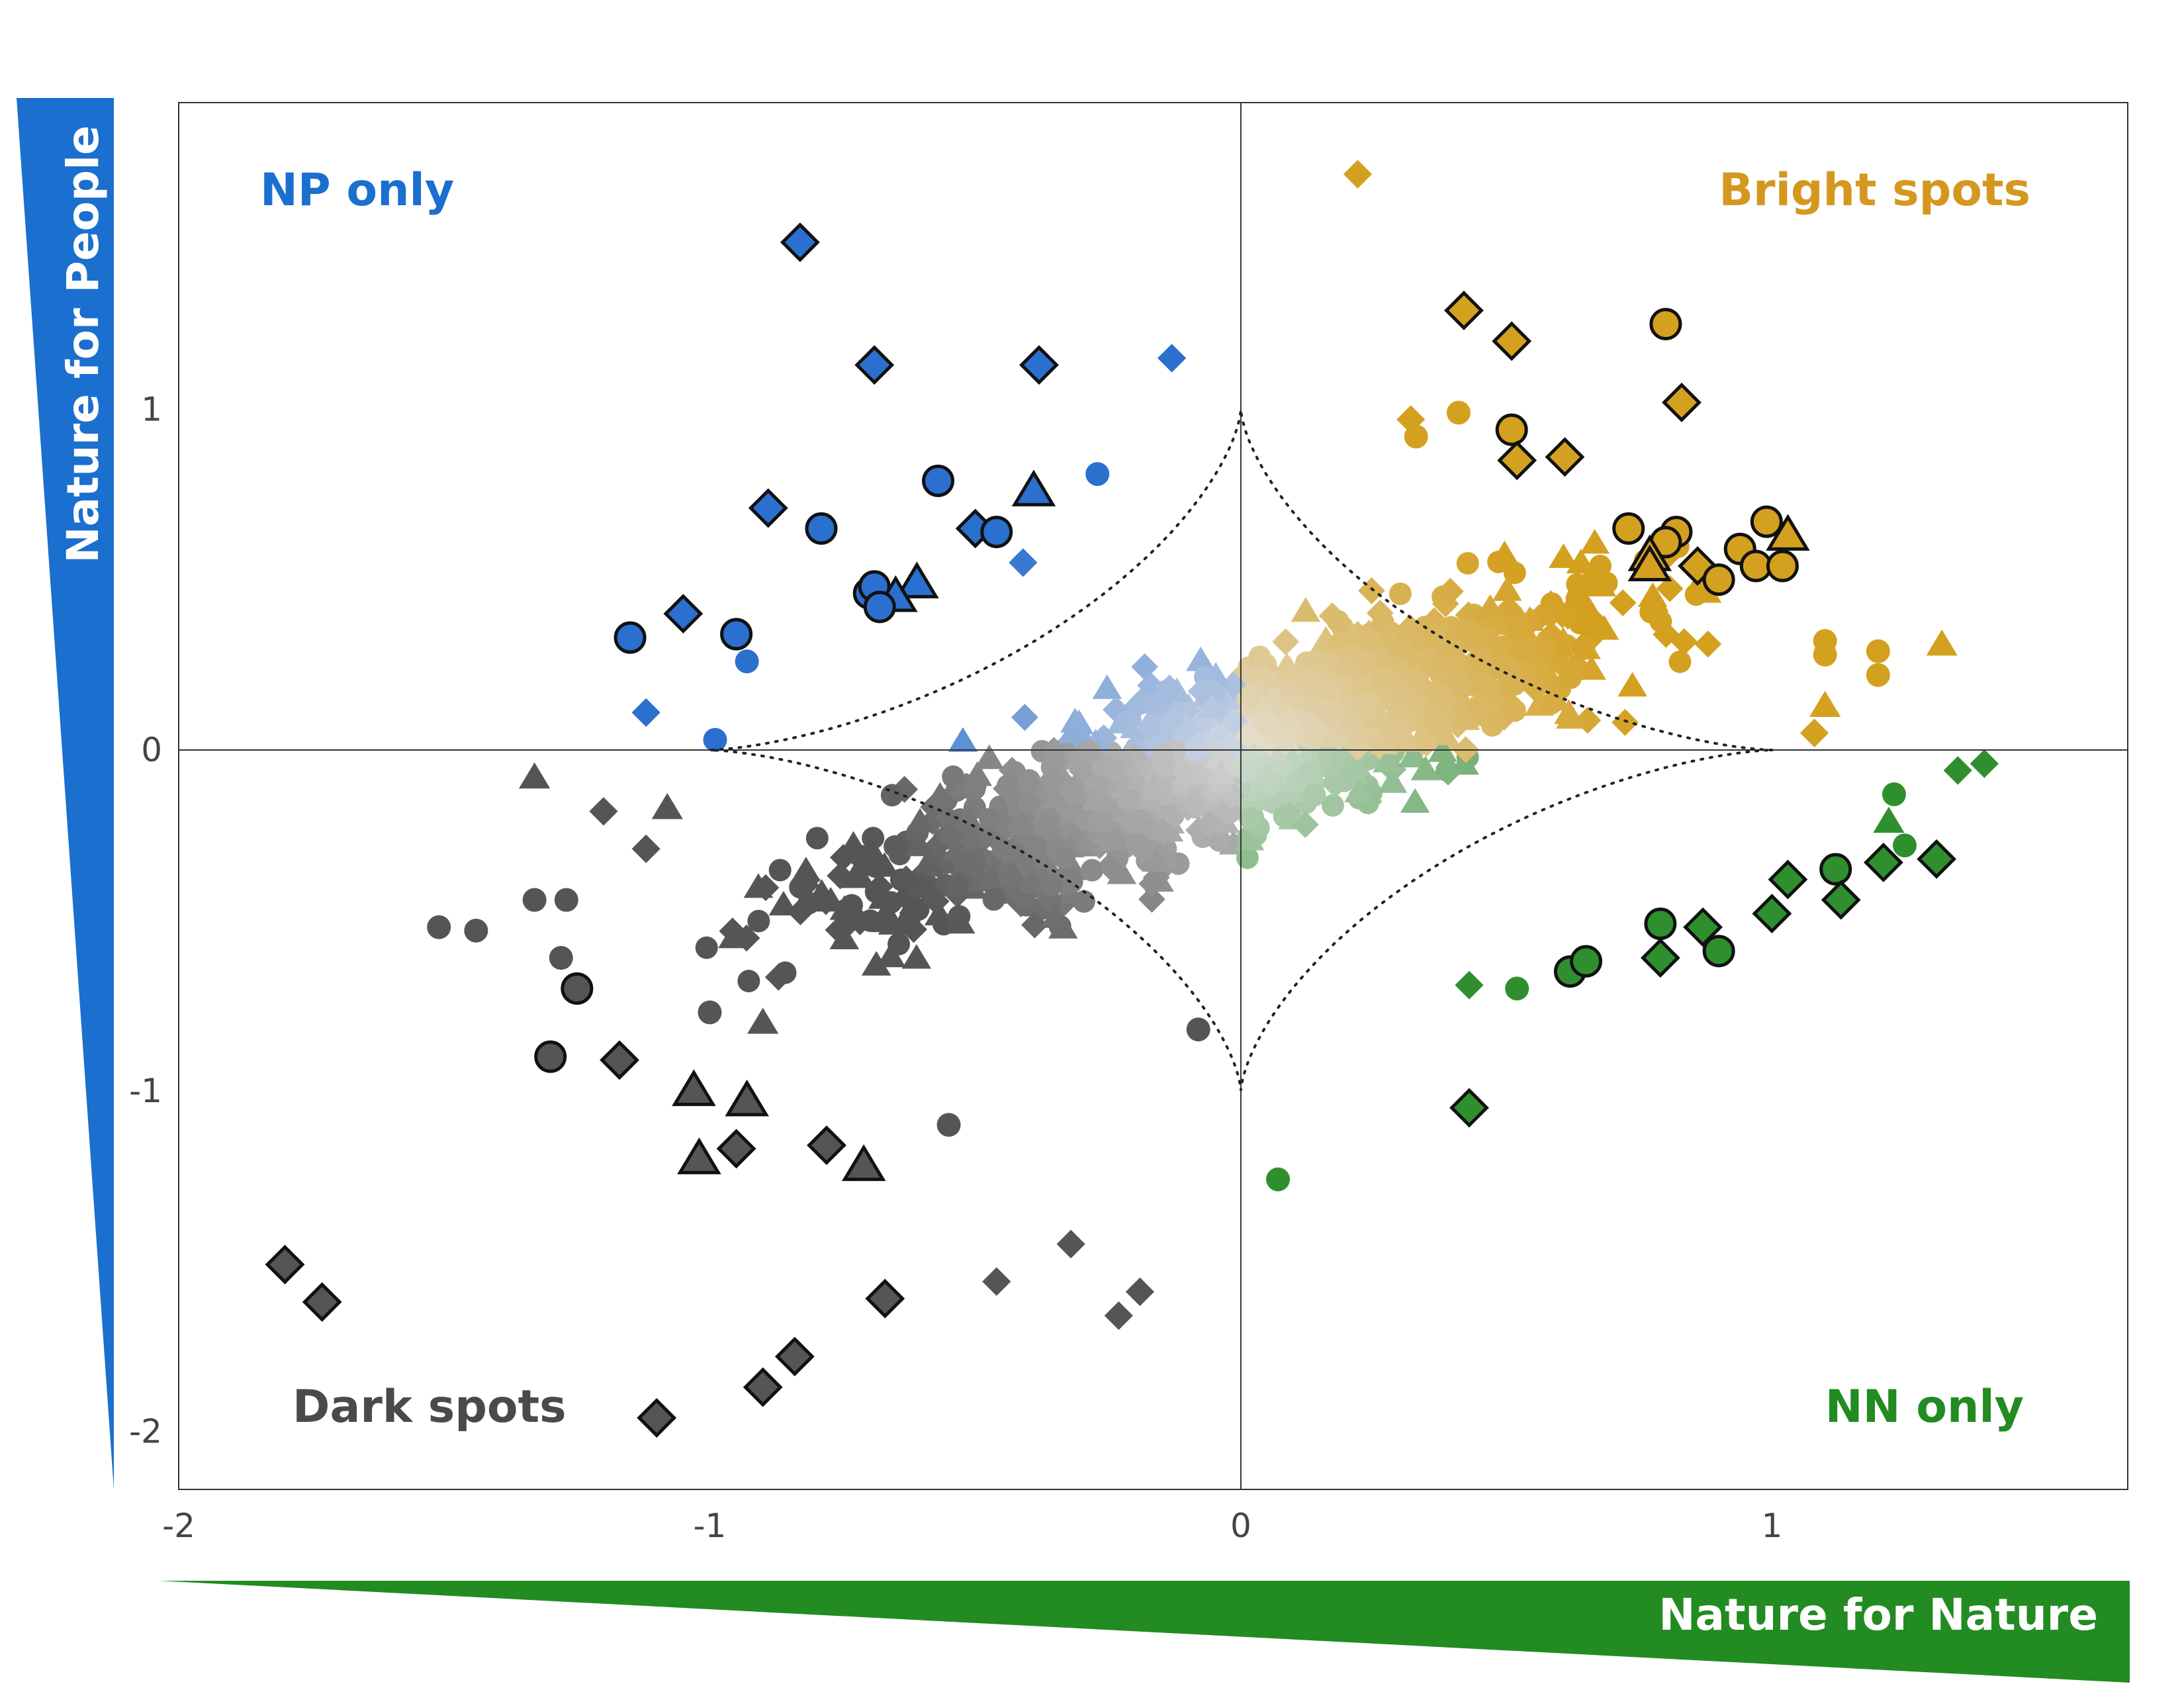 The width and height of the screenshot is (2184, 1688). Describe the element at coordinates (1240, 1526) in the screenshot. I see `x-tick-label: 0` at that location.